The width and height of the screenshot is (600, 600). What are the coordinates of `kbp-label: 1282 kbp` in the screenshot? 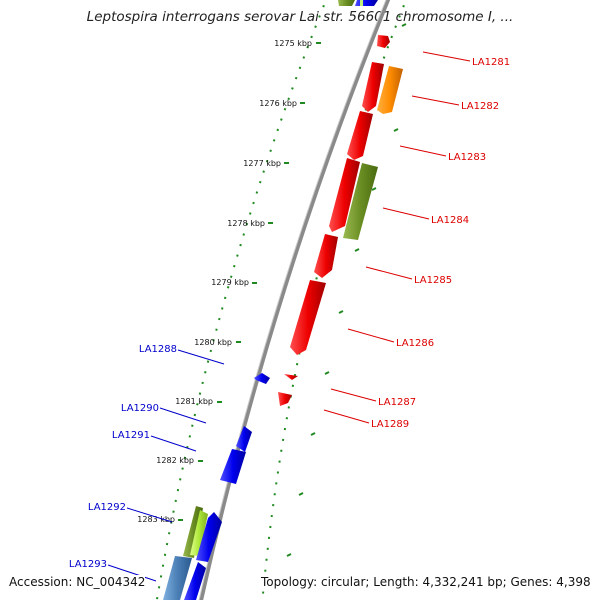 It's located at (175, 460).